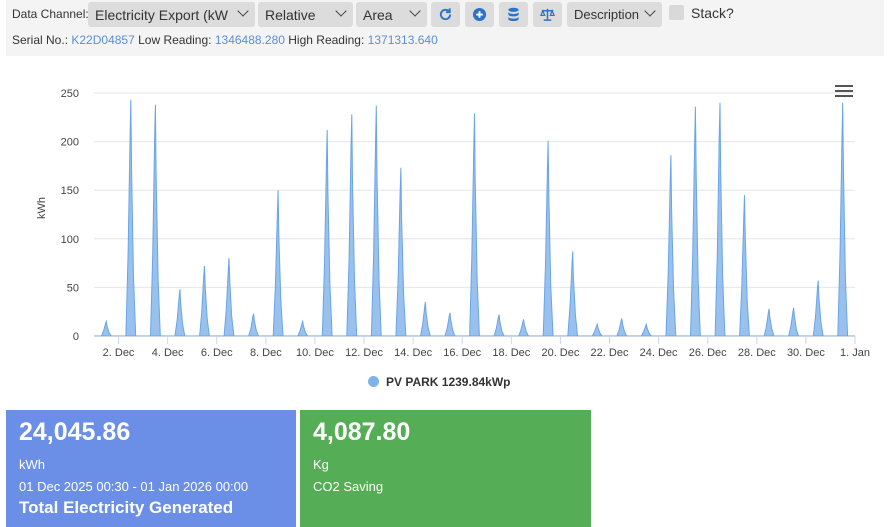 The image size is (895, 527). I want to click on mode-value: Relative, so click(290, 15).